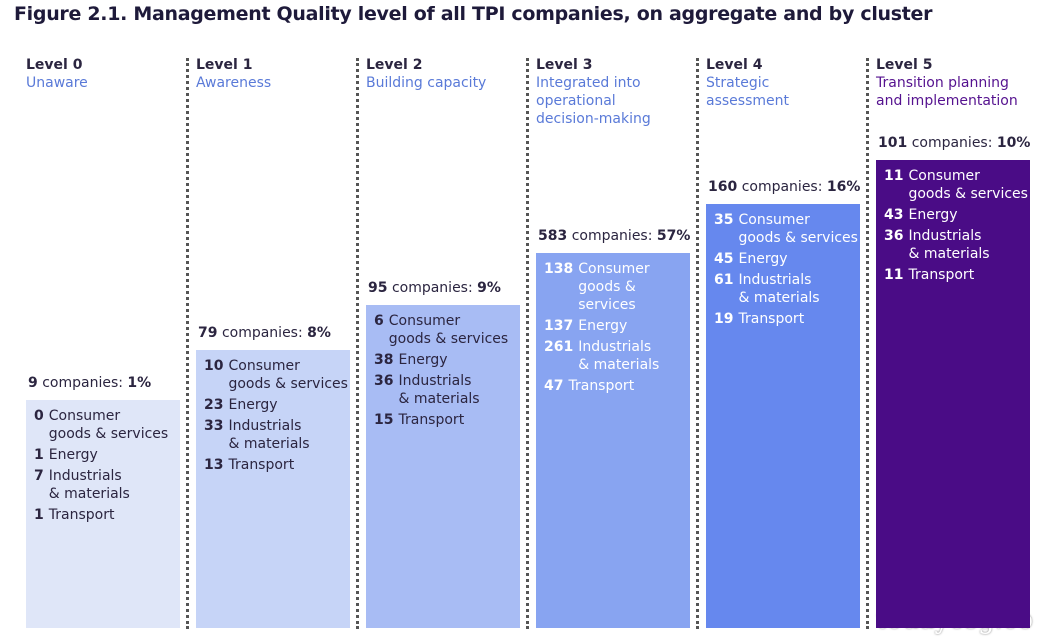  What do you see at coordinates (89, 383) in the screenshot?
I see `summary: 9 companies: 1%` at bounding box center [89, 383].